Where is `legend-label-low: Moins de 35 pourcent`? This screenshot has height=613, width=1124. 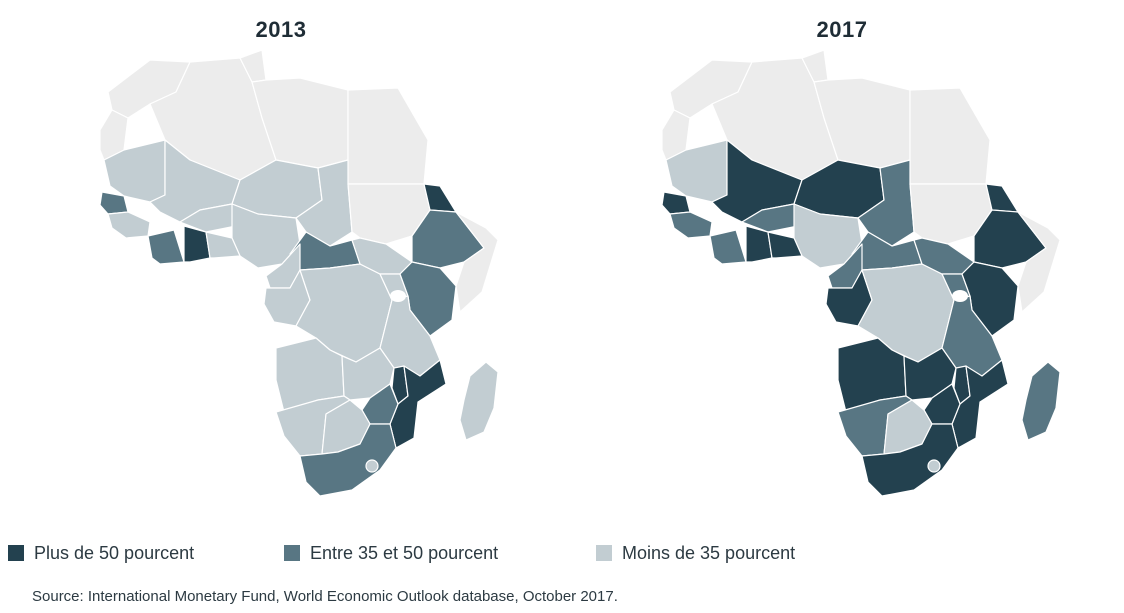 legend-label-low: Moins de 35 pourcent is located at coordinates (709, 552).